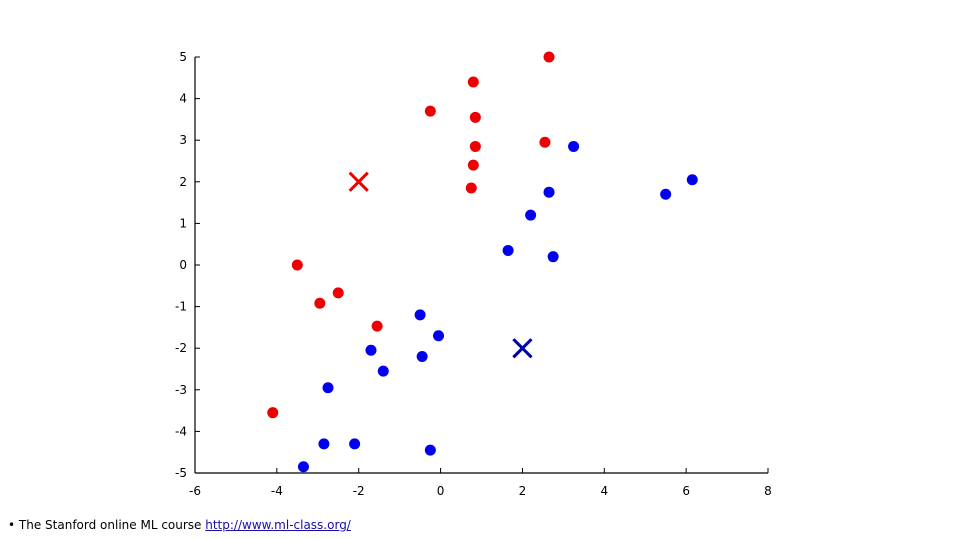 Image resolution: width=960 pixels, height=540 pixels. I want to click on x-tick-label: 0, so click(441, 491).